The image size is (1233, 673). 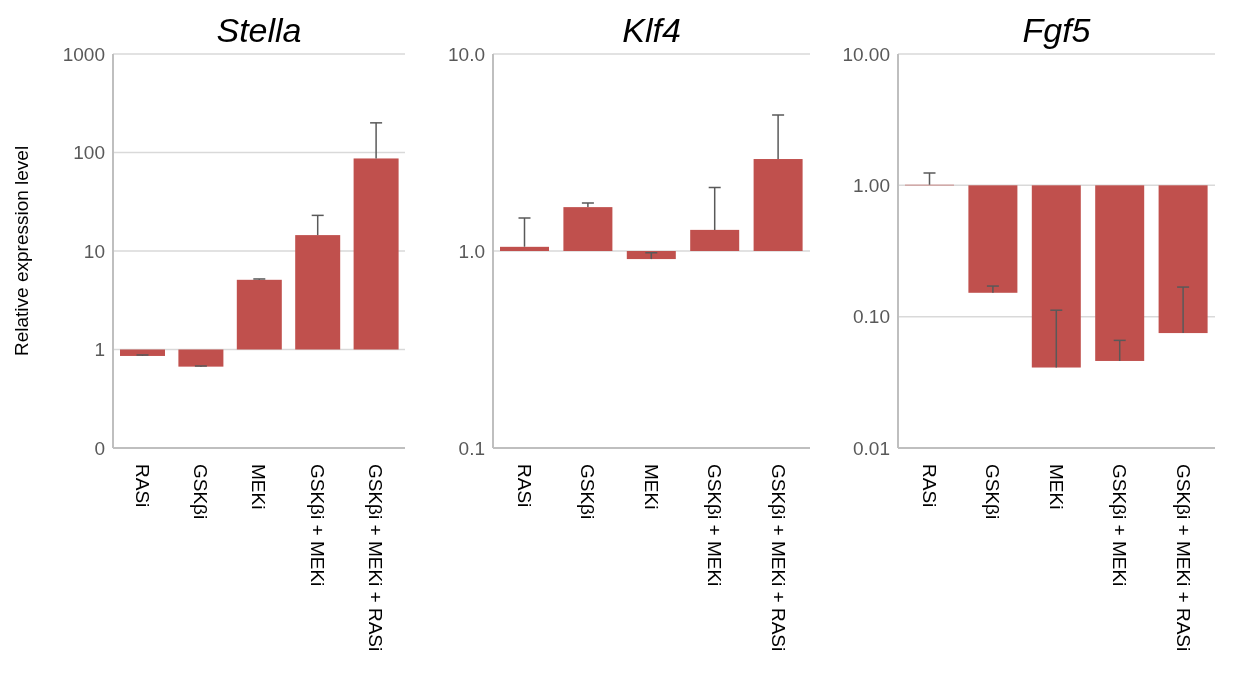 I want to click on chart-title: Stella, so click(x=259, y=30).